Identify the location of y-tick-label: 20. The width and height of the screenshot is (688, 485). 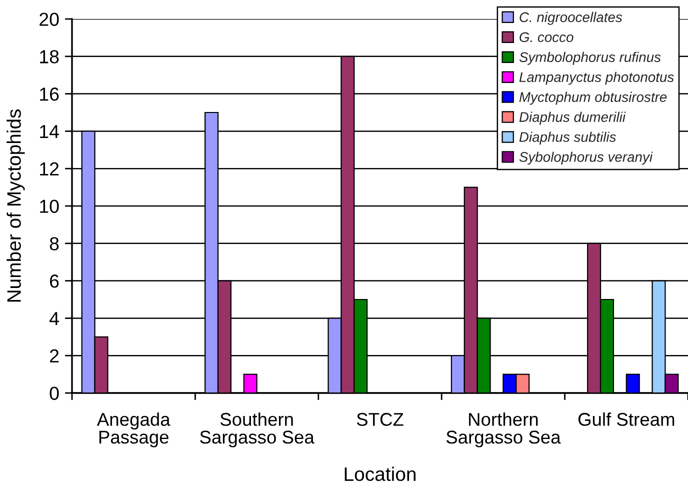
(49, 19).